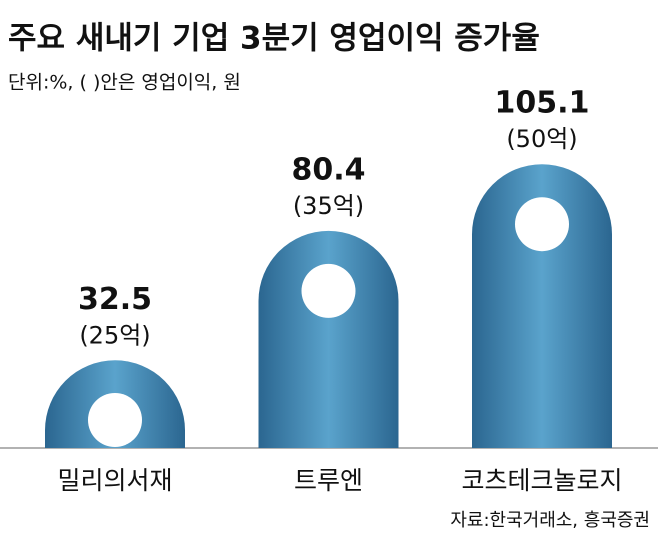 The width and height of the screenshot is (658, 545). What do you see at coordinates (115, 299) in the screenshot?
I see `value-label: 32.5` at bounding box center [115, 299].